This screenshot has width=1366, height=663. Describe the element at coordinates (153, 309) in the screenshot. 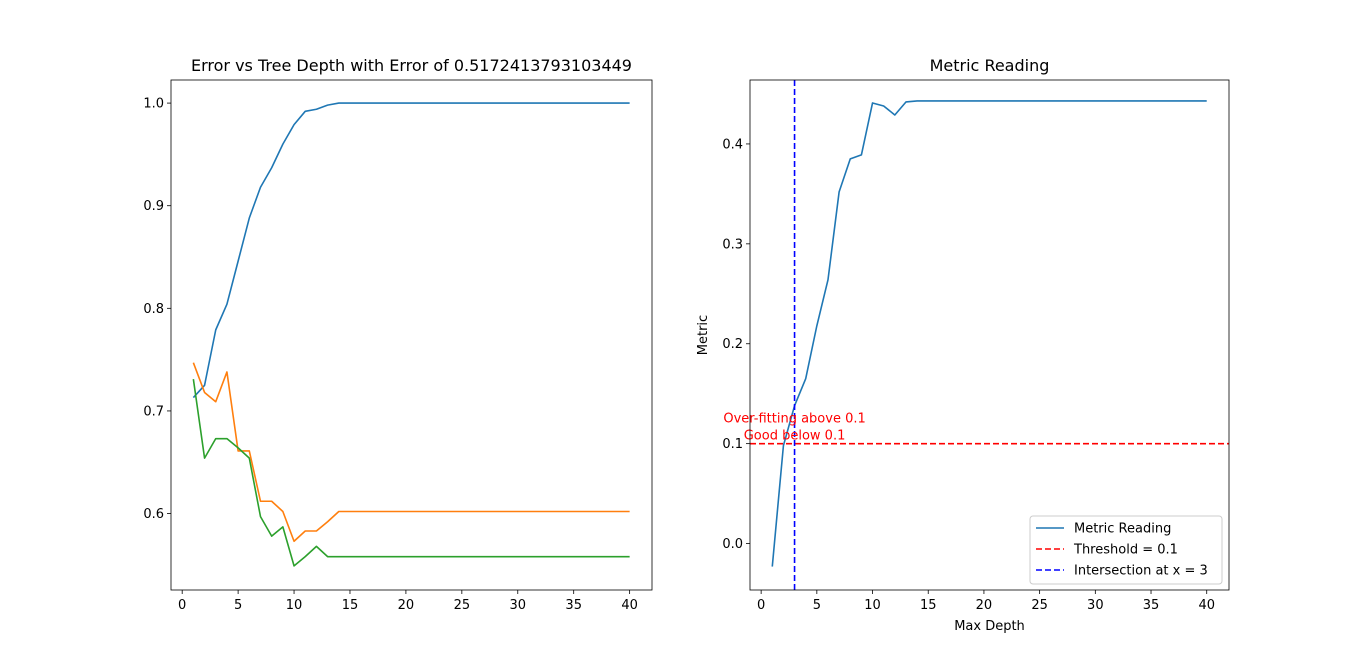

I see `y-tick-label: 0.8` at that location.